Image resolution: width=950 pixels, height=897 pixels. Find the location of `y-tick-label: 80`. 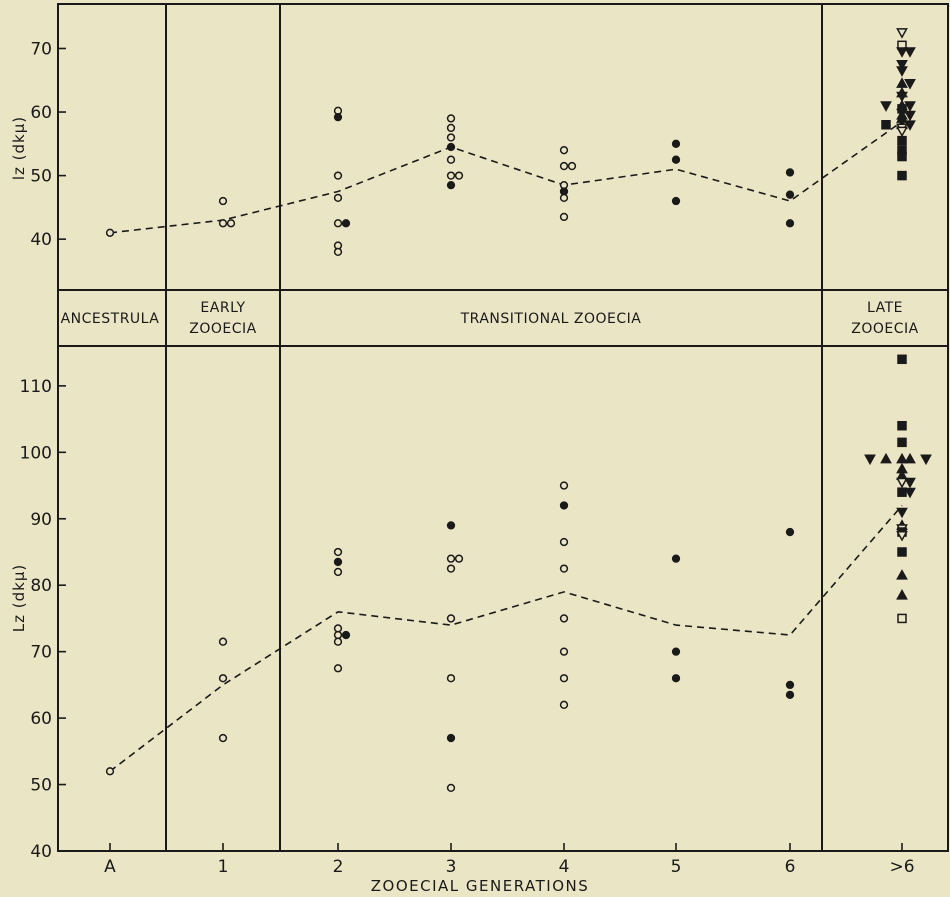

y-tick-label: 80 is located at coordinates (41, 586).